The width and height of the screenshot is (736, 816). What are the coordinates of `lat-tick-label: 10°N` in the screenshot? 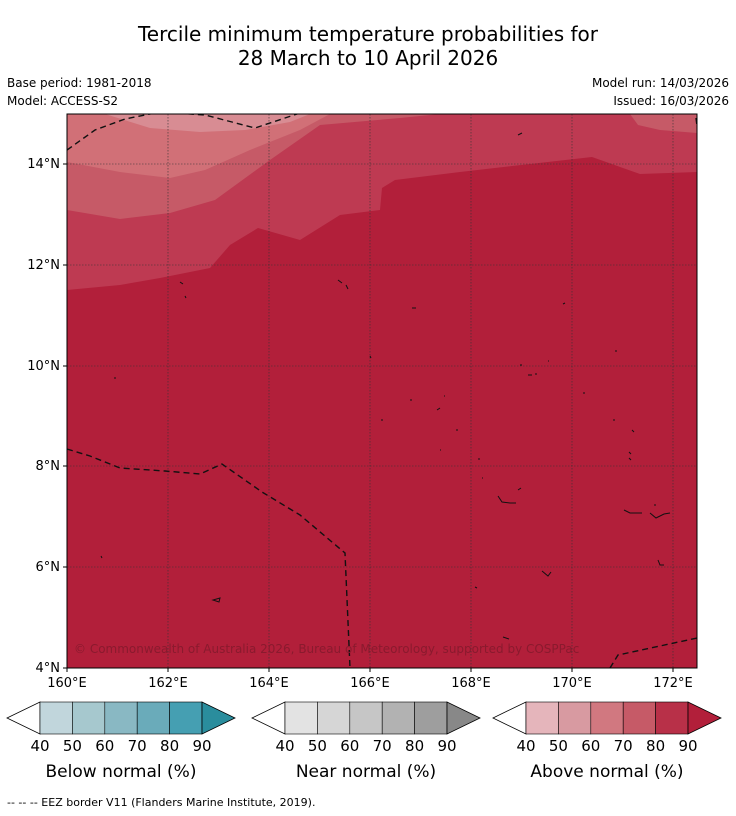 It's located at (43, 366).